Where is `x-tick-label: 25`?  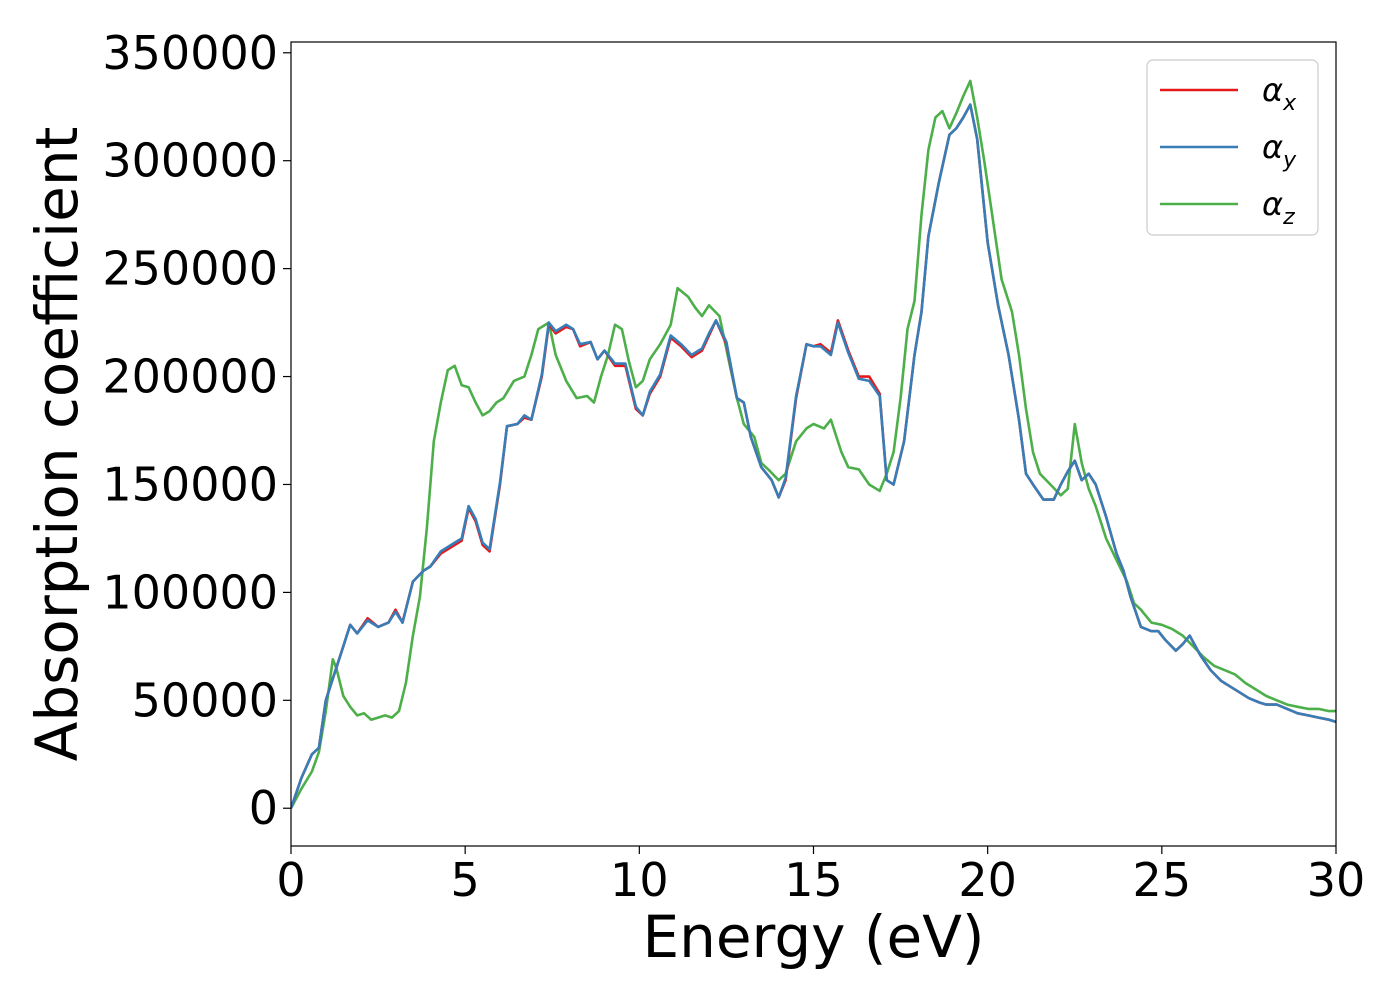 x-tick-label: 25 is located at coordinates (1162, 880).